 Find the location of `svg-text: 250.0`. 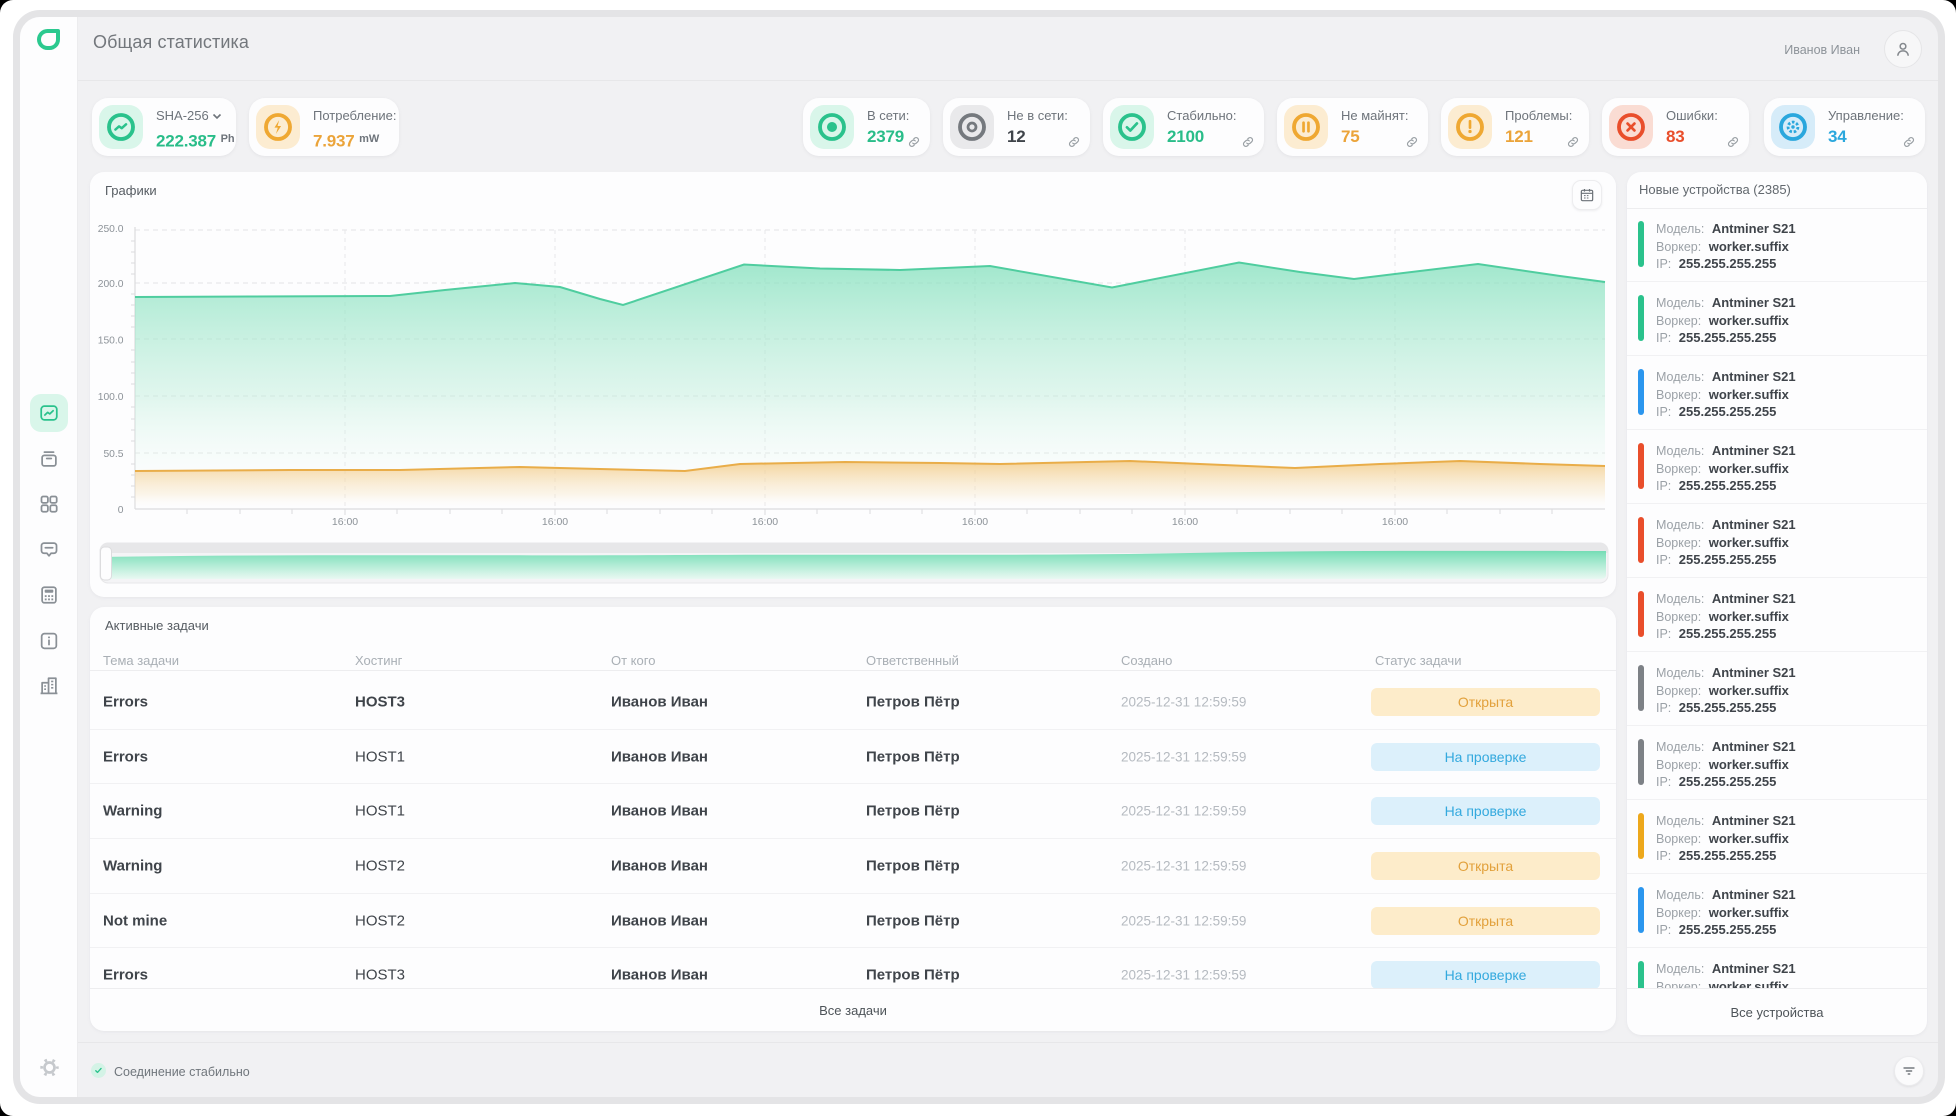

svg-text: 250.0 is located at coordinates (111, 229).